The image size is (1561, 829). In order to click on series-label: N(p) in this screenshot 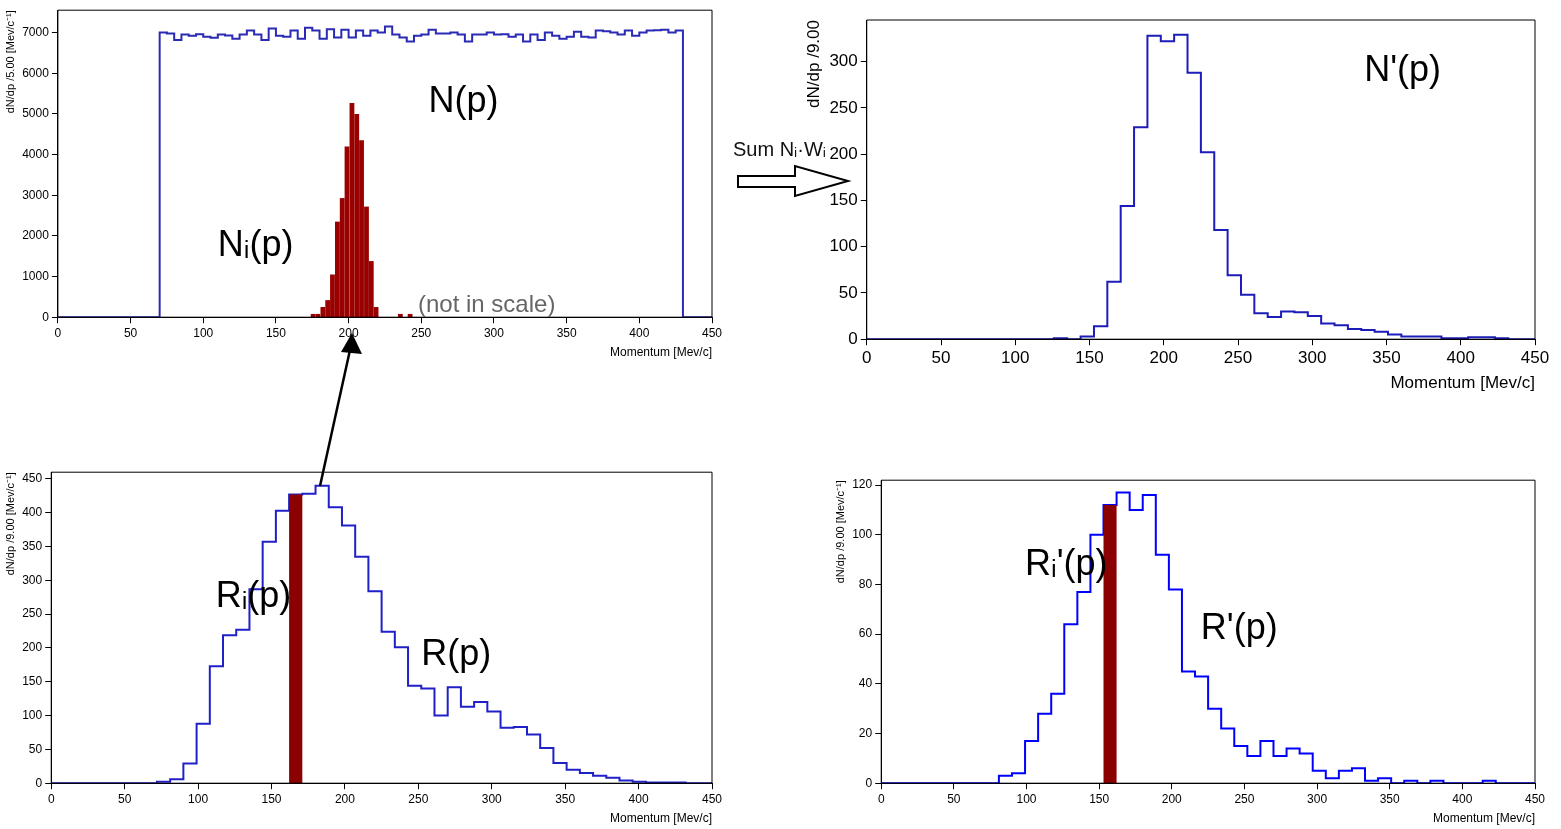, I will do `click(463, 99)`.